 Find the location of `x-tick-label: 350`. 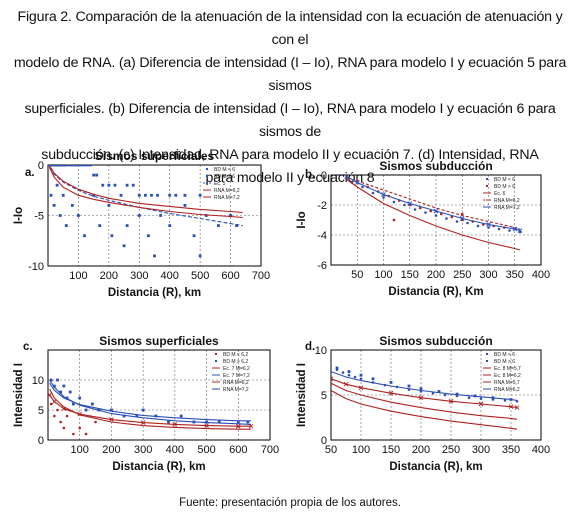

x-tick-label: 350 is located at coordinates (515, 275).